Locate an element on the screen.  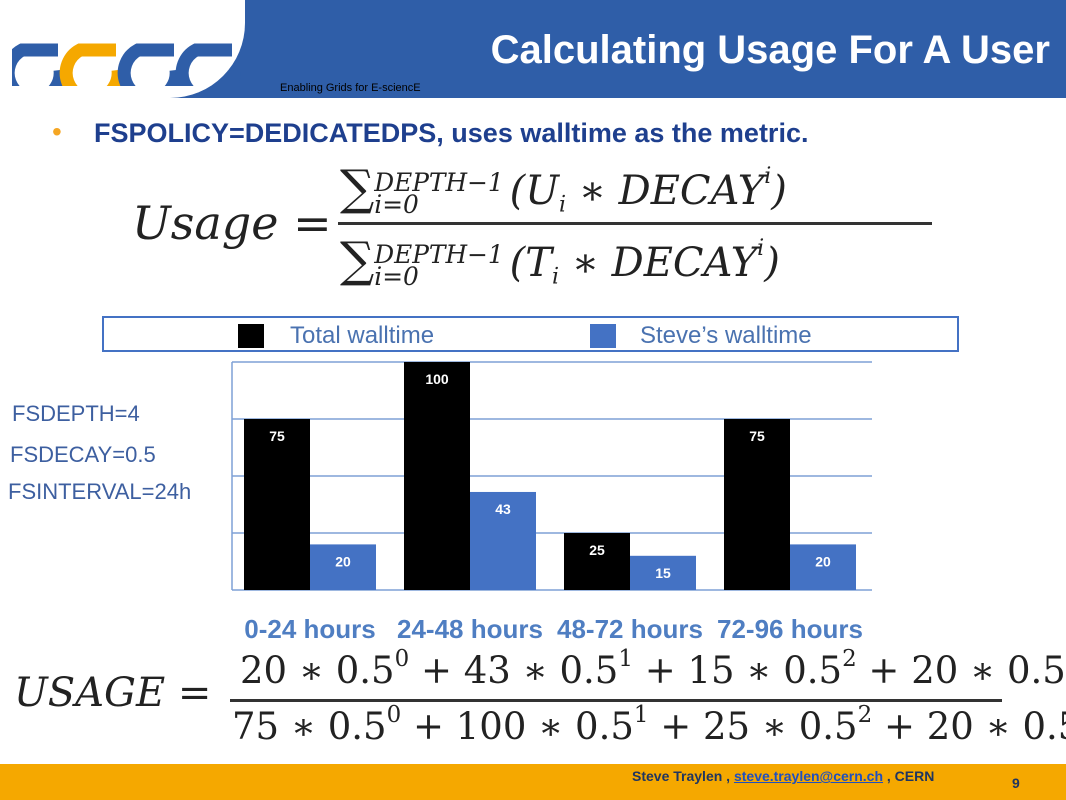
denominator-term: 75 ∗ 0.50 is located at coordinates (317, 725).